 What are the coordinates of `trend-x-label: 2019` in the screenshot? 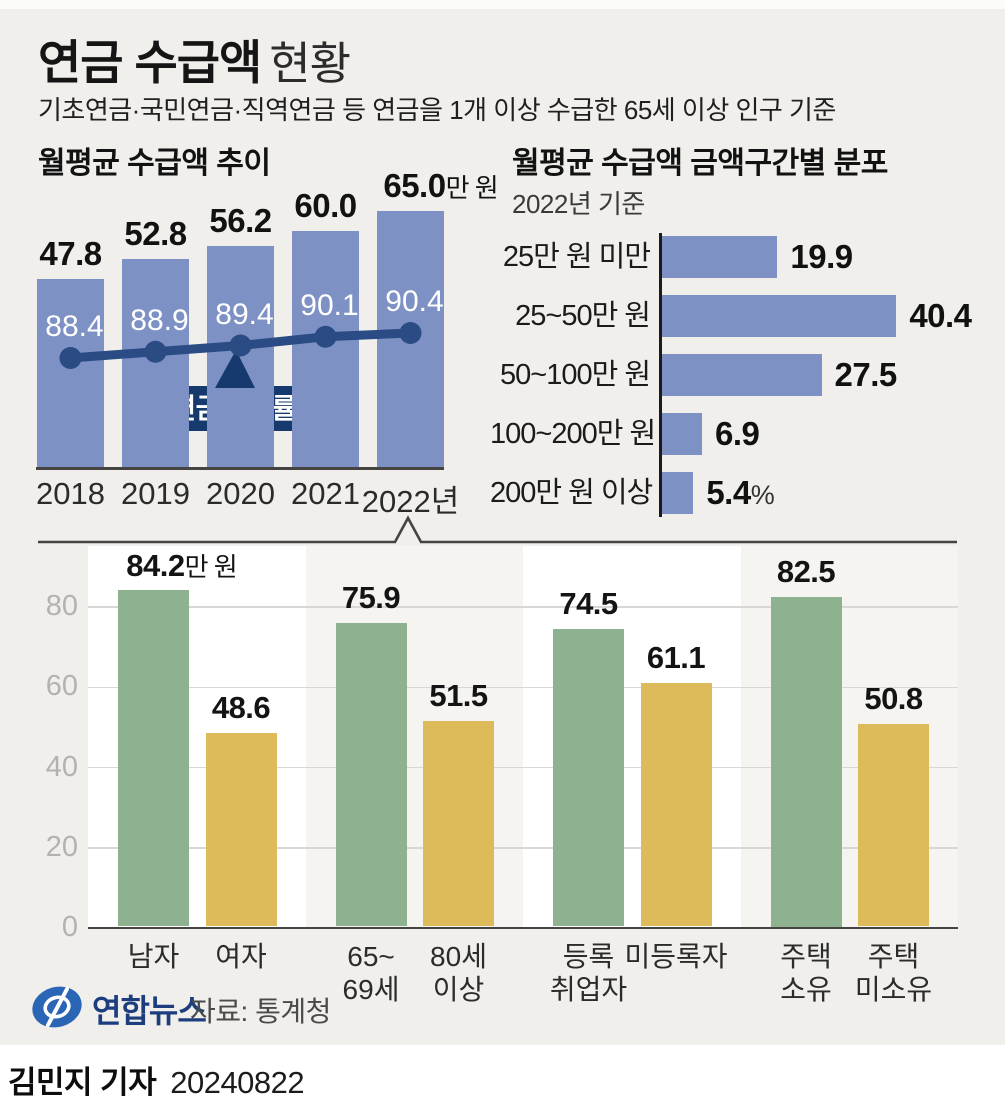 It's located at (155, 493).